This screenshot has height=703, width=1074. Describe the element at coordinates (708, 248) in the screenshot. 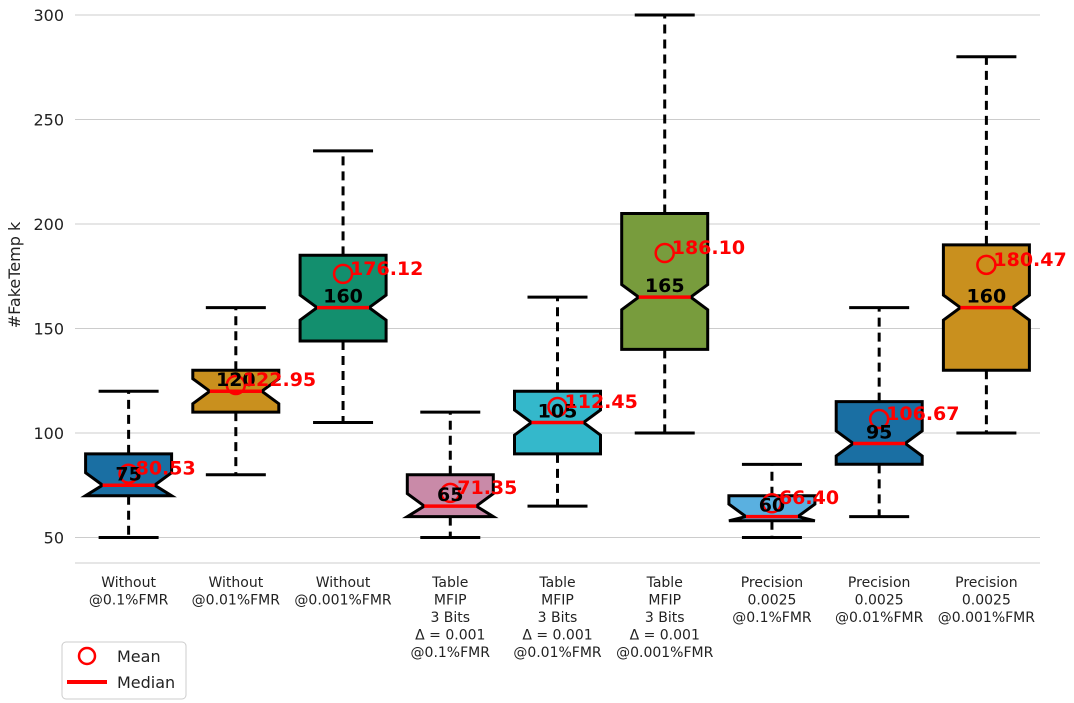

I see `mean-value-label: 186.10` at that location.